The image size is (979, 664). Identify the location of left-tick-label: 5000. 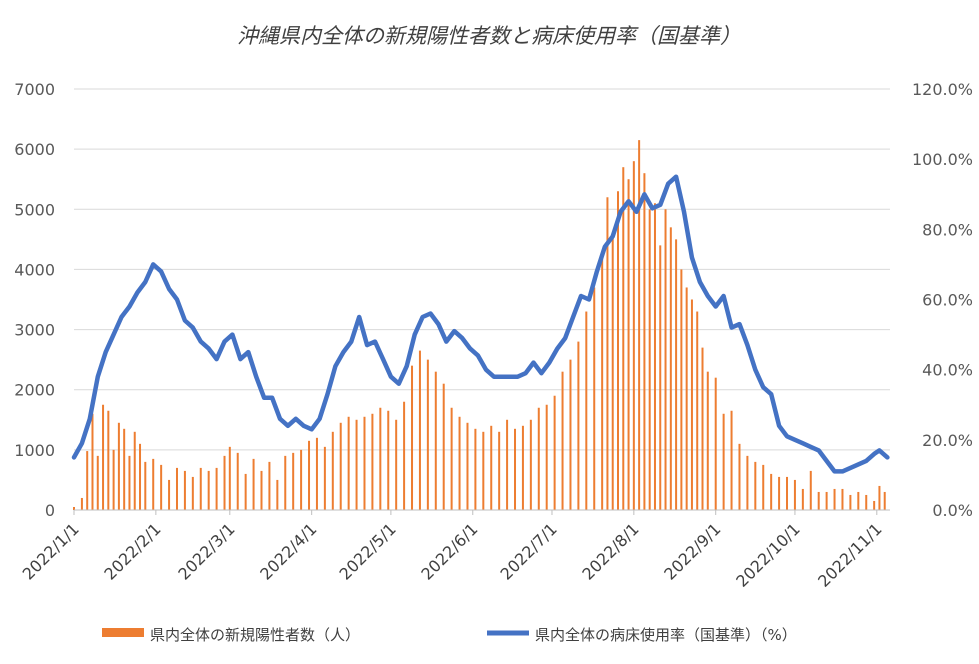
(34, 209).